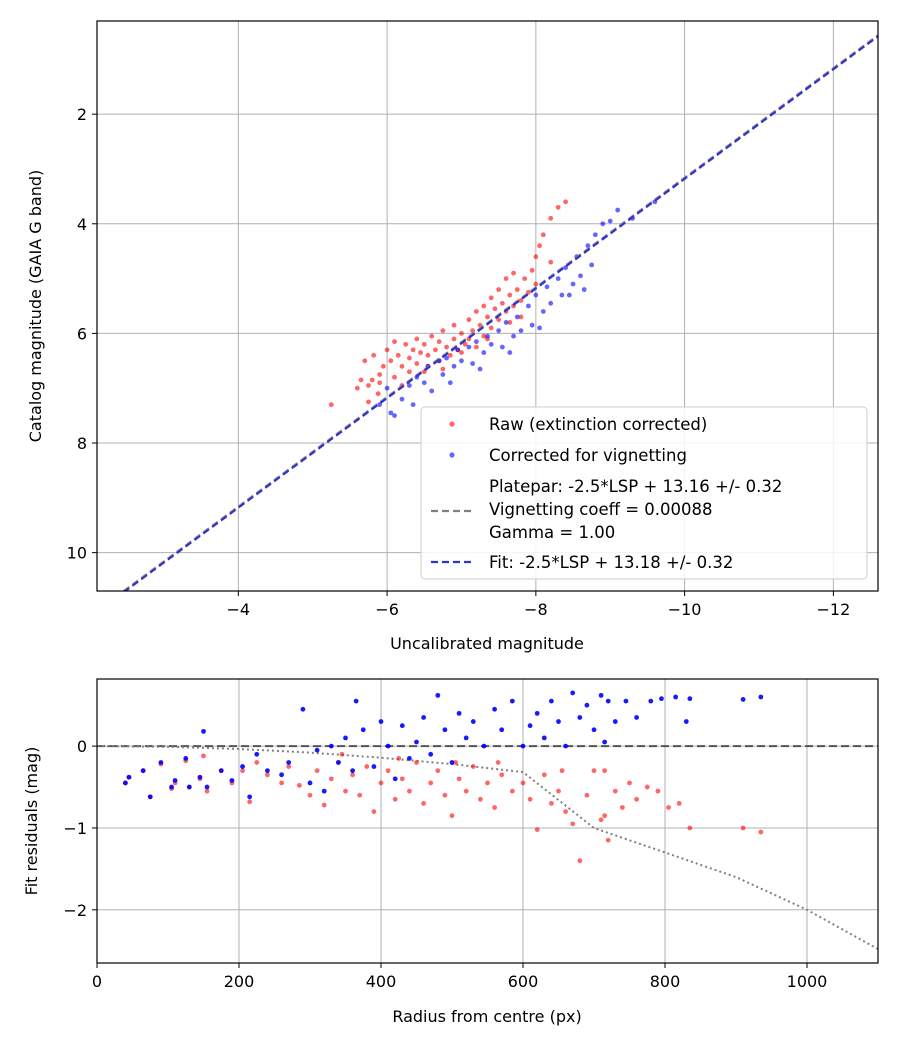 The image size is (900, 1050). What do you see at coordinates (601, 509) in the screenshot?
I see `legend-platepar-line: Vignetting coeff = 0.00088` at bounding box center [601, 509].